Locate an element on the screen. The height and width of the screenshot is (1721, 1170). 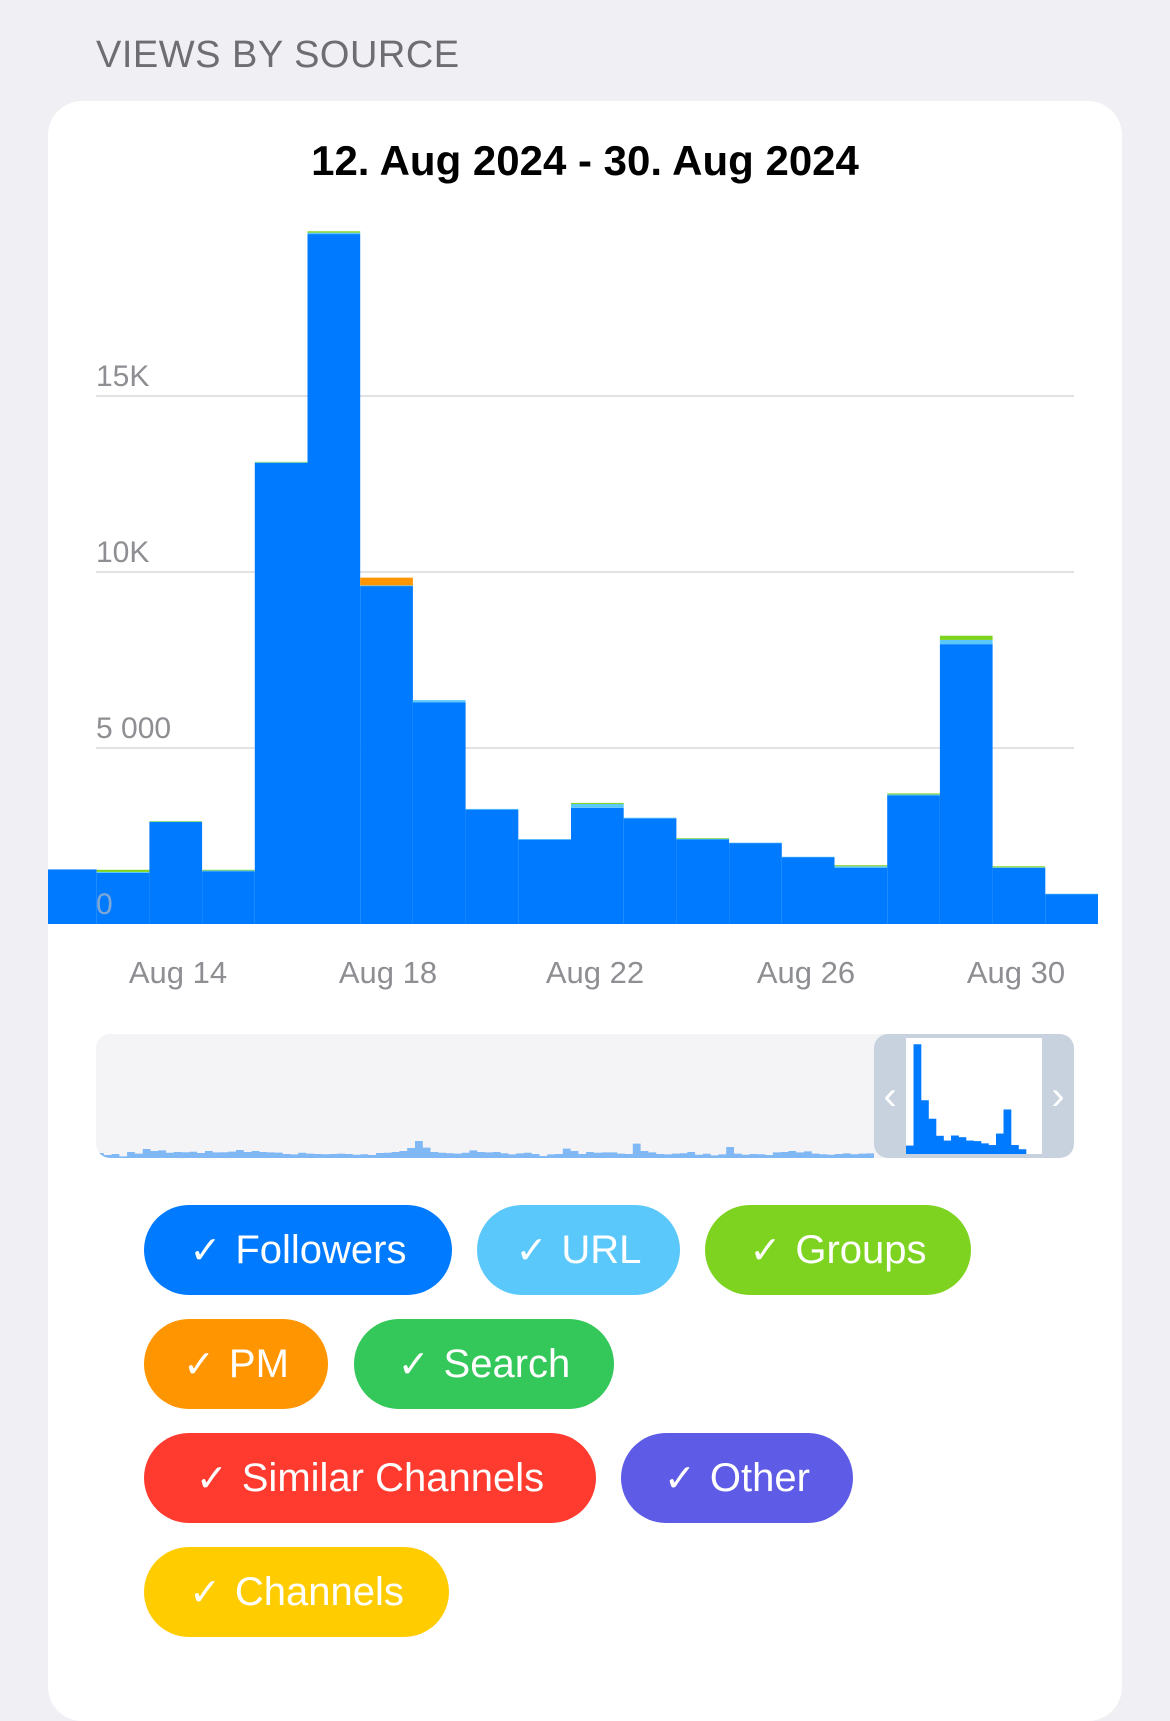
filter-chip-label: Other is located at coordinates (759, 1477).